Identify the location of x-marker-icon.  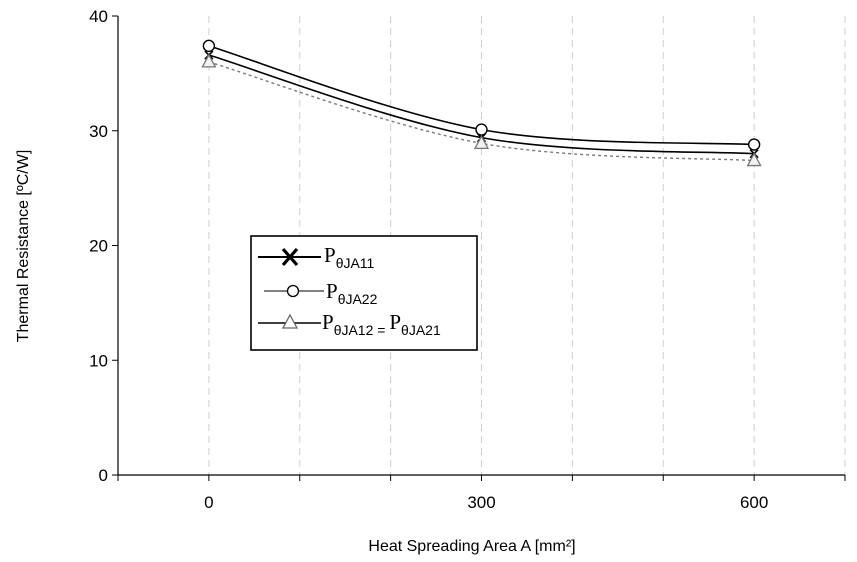
(290, 257).